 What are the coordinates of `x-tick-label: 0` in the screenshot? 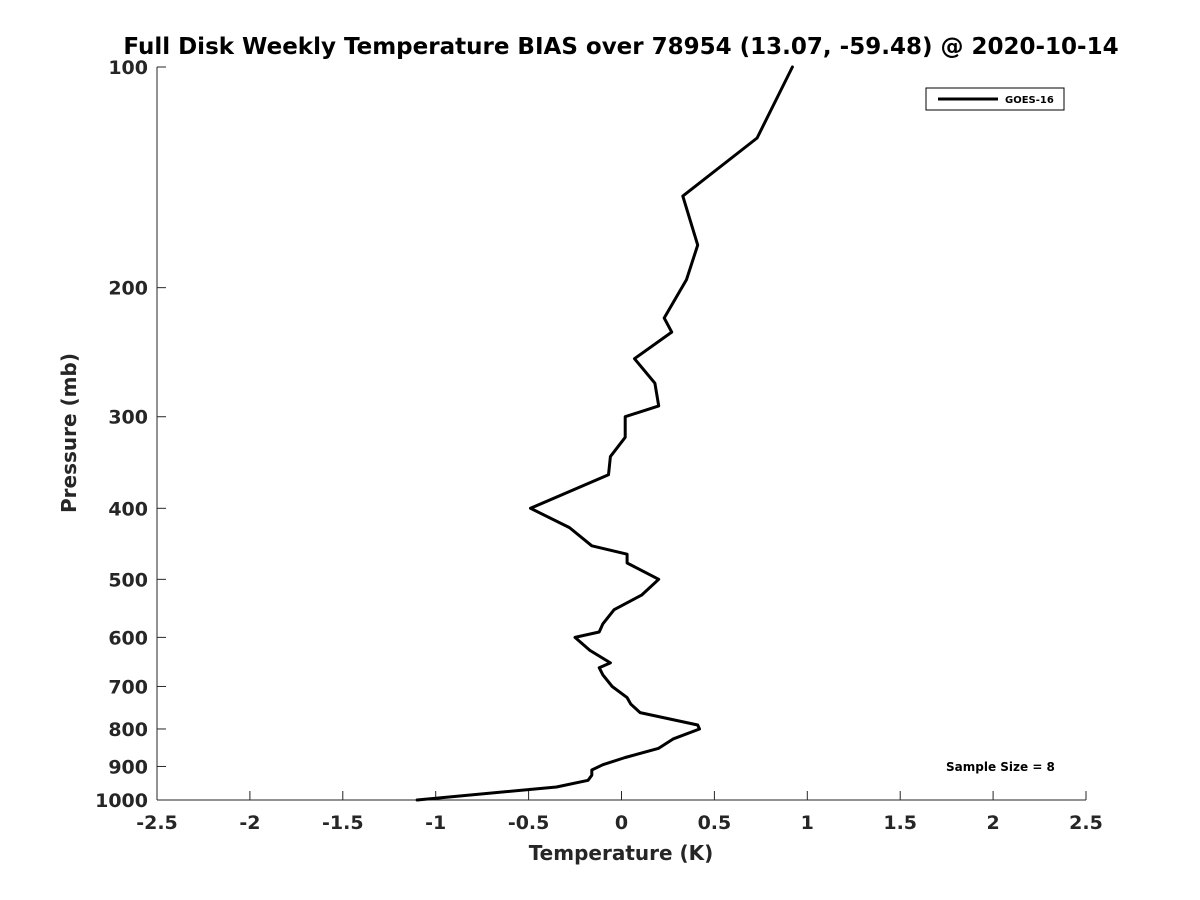 It's located at (621, 823).